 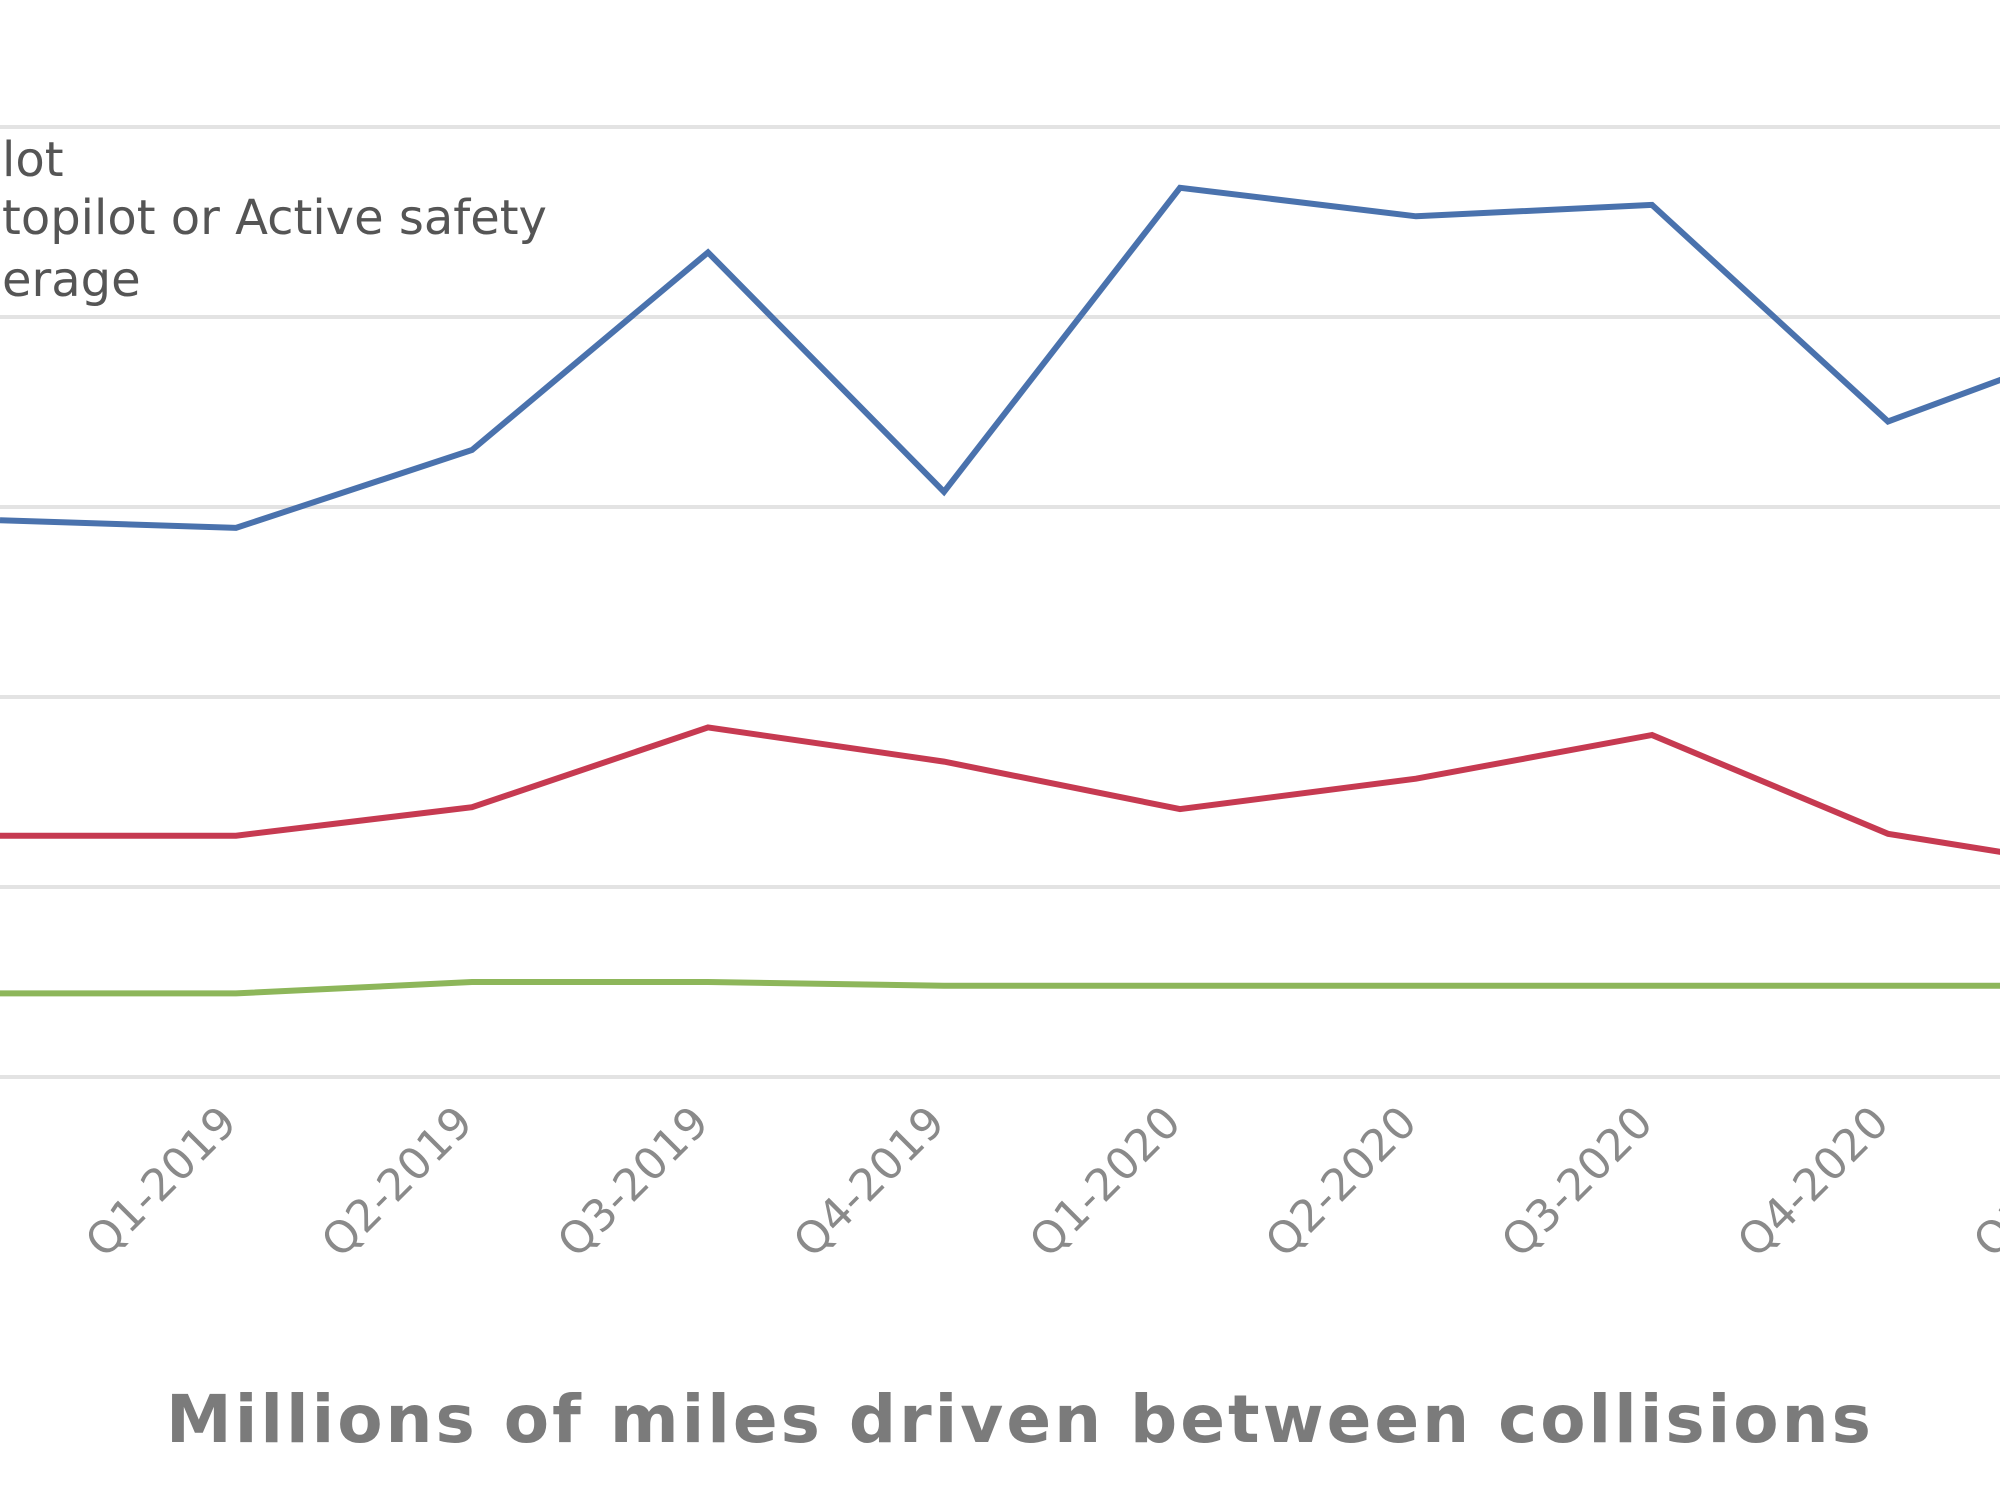 I want to click on x-tick-label: Q3-2019, so click(x=633, y=1182).